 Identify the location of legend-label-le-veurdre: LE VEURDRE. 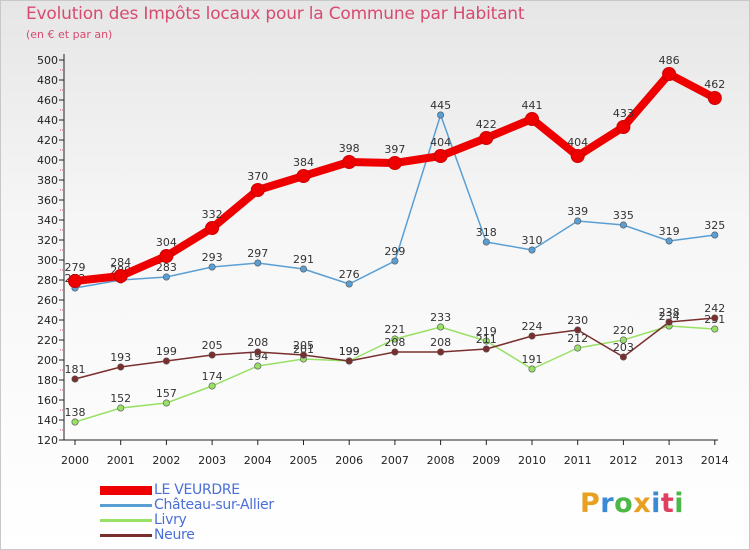
(197, 490).